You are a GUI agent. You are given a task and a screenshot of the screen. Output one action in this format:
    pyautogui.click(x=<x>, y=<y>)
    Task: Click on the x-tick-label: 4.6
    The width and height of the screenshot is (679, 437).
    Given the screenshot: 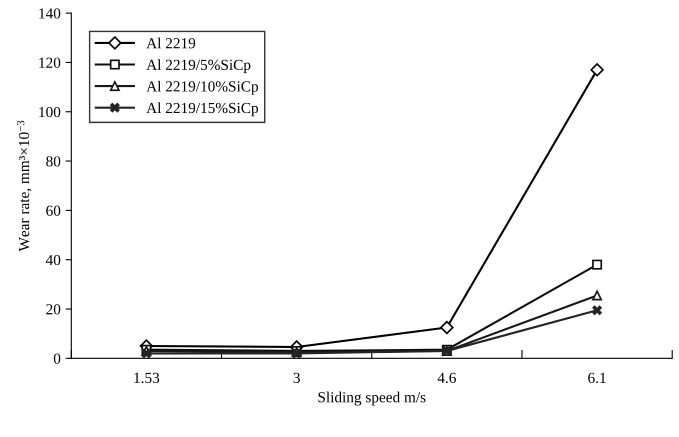 What is the action you would take?
    pyautogui.click(x=447, y=378)
    